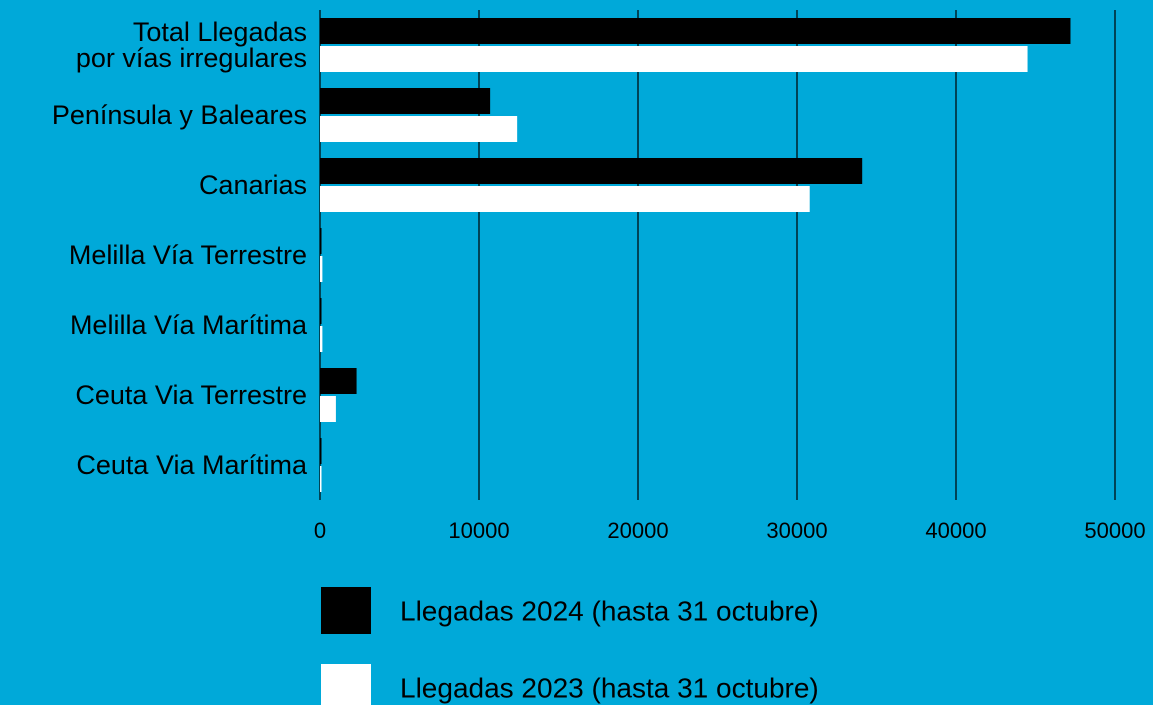  What do you see at coordinates (191, 395) in the screenshot?
I see `category-label: Ceuta Via Terrestre` at bounding box center [191, 395].